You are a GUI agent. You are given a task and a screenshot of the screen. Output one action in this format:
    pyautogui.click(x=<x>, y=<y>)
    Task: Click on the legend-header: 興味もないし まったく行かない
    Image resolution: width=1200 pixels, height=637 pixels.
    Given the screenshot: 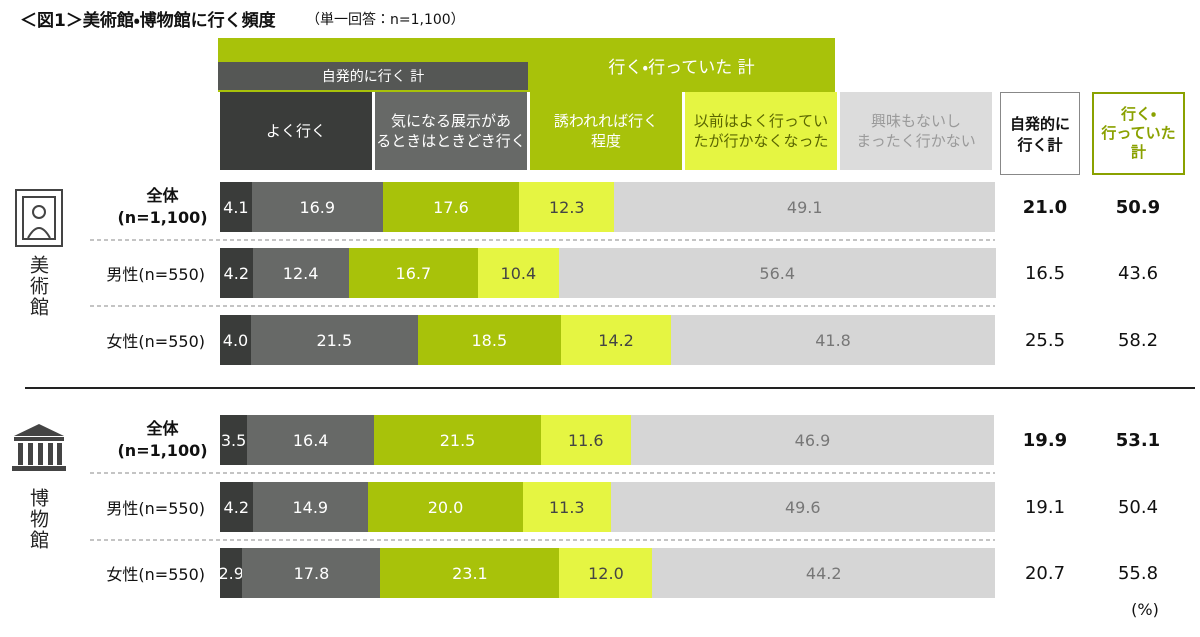 What is the action you would take?
    pyautogui.click(x=916, y=131)
    